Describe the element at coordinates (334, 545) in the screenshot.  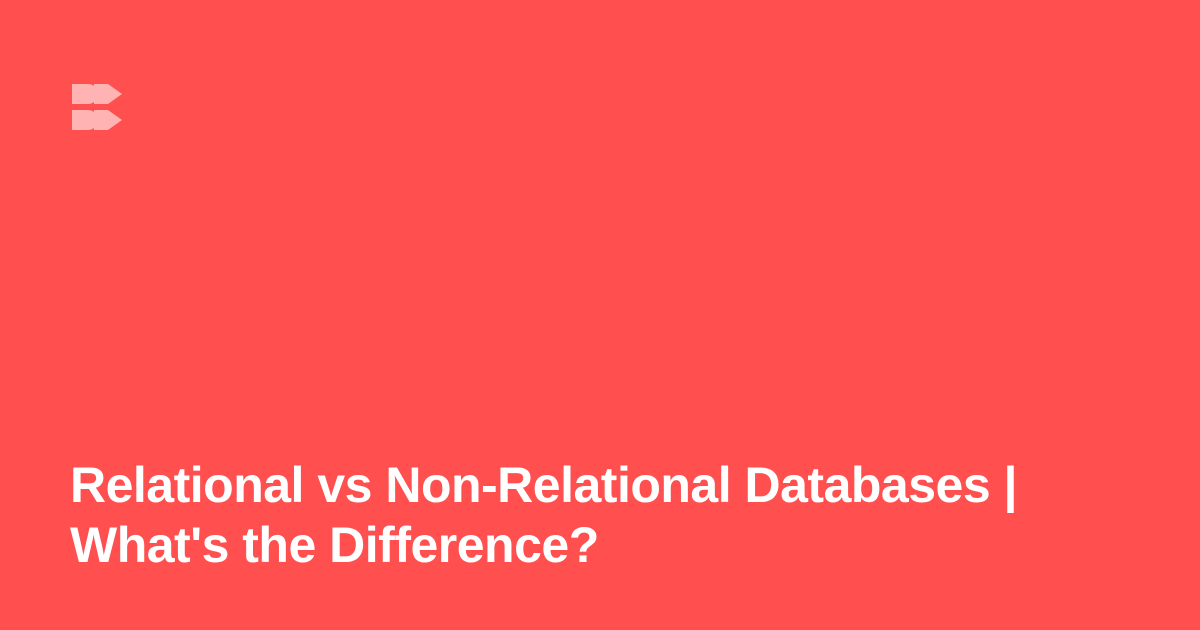
I see `page-title-line-2: What's the Difference?` at that location.